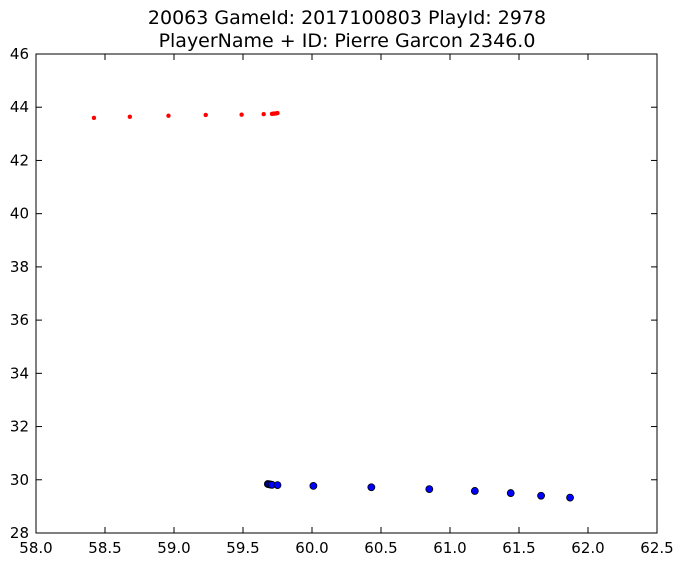  What do you see at coordinates (19, 533) in the screenshot?
I see `y-tick-label: 28` at bounding box center [19, 533].